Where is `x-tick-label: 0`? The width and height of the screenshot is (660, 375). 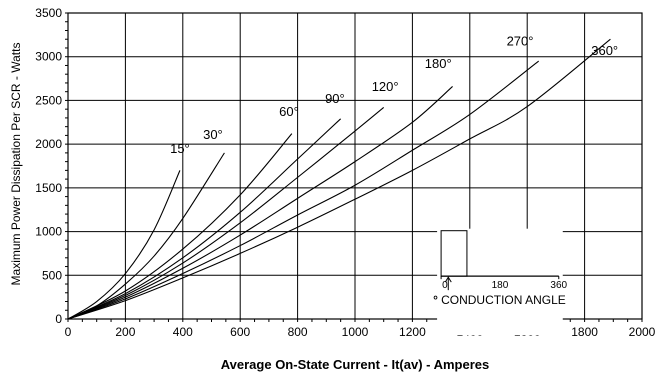
x-tick-label: 0 is located at coordinates (68, 332).